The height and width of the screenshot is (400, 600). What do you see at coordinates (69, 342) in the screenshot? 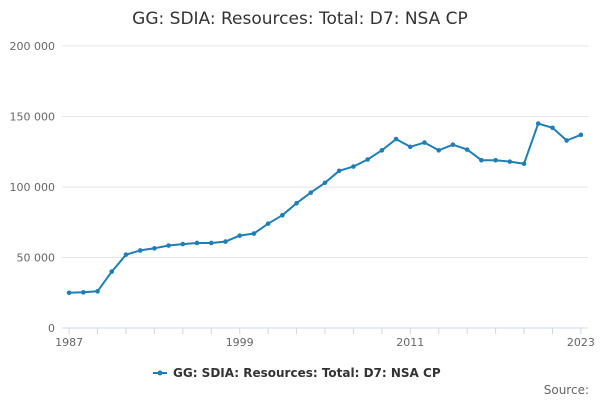
I see `x-tick-label: 1987` at bounding box center [69, 342].